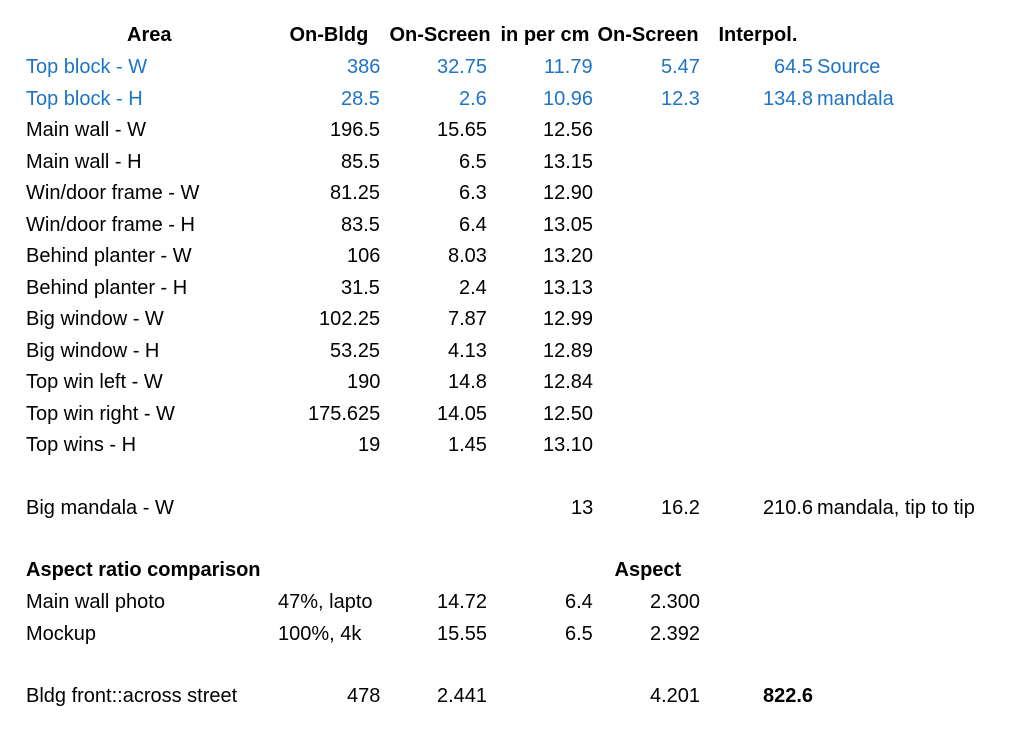 This screenshot has width=1024, height=734. Describe the element at coordinates (855, 98) in the screenshot. I see `cell: mandala` at that location.